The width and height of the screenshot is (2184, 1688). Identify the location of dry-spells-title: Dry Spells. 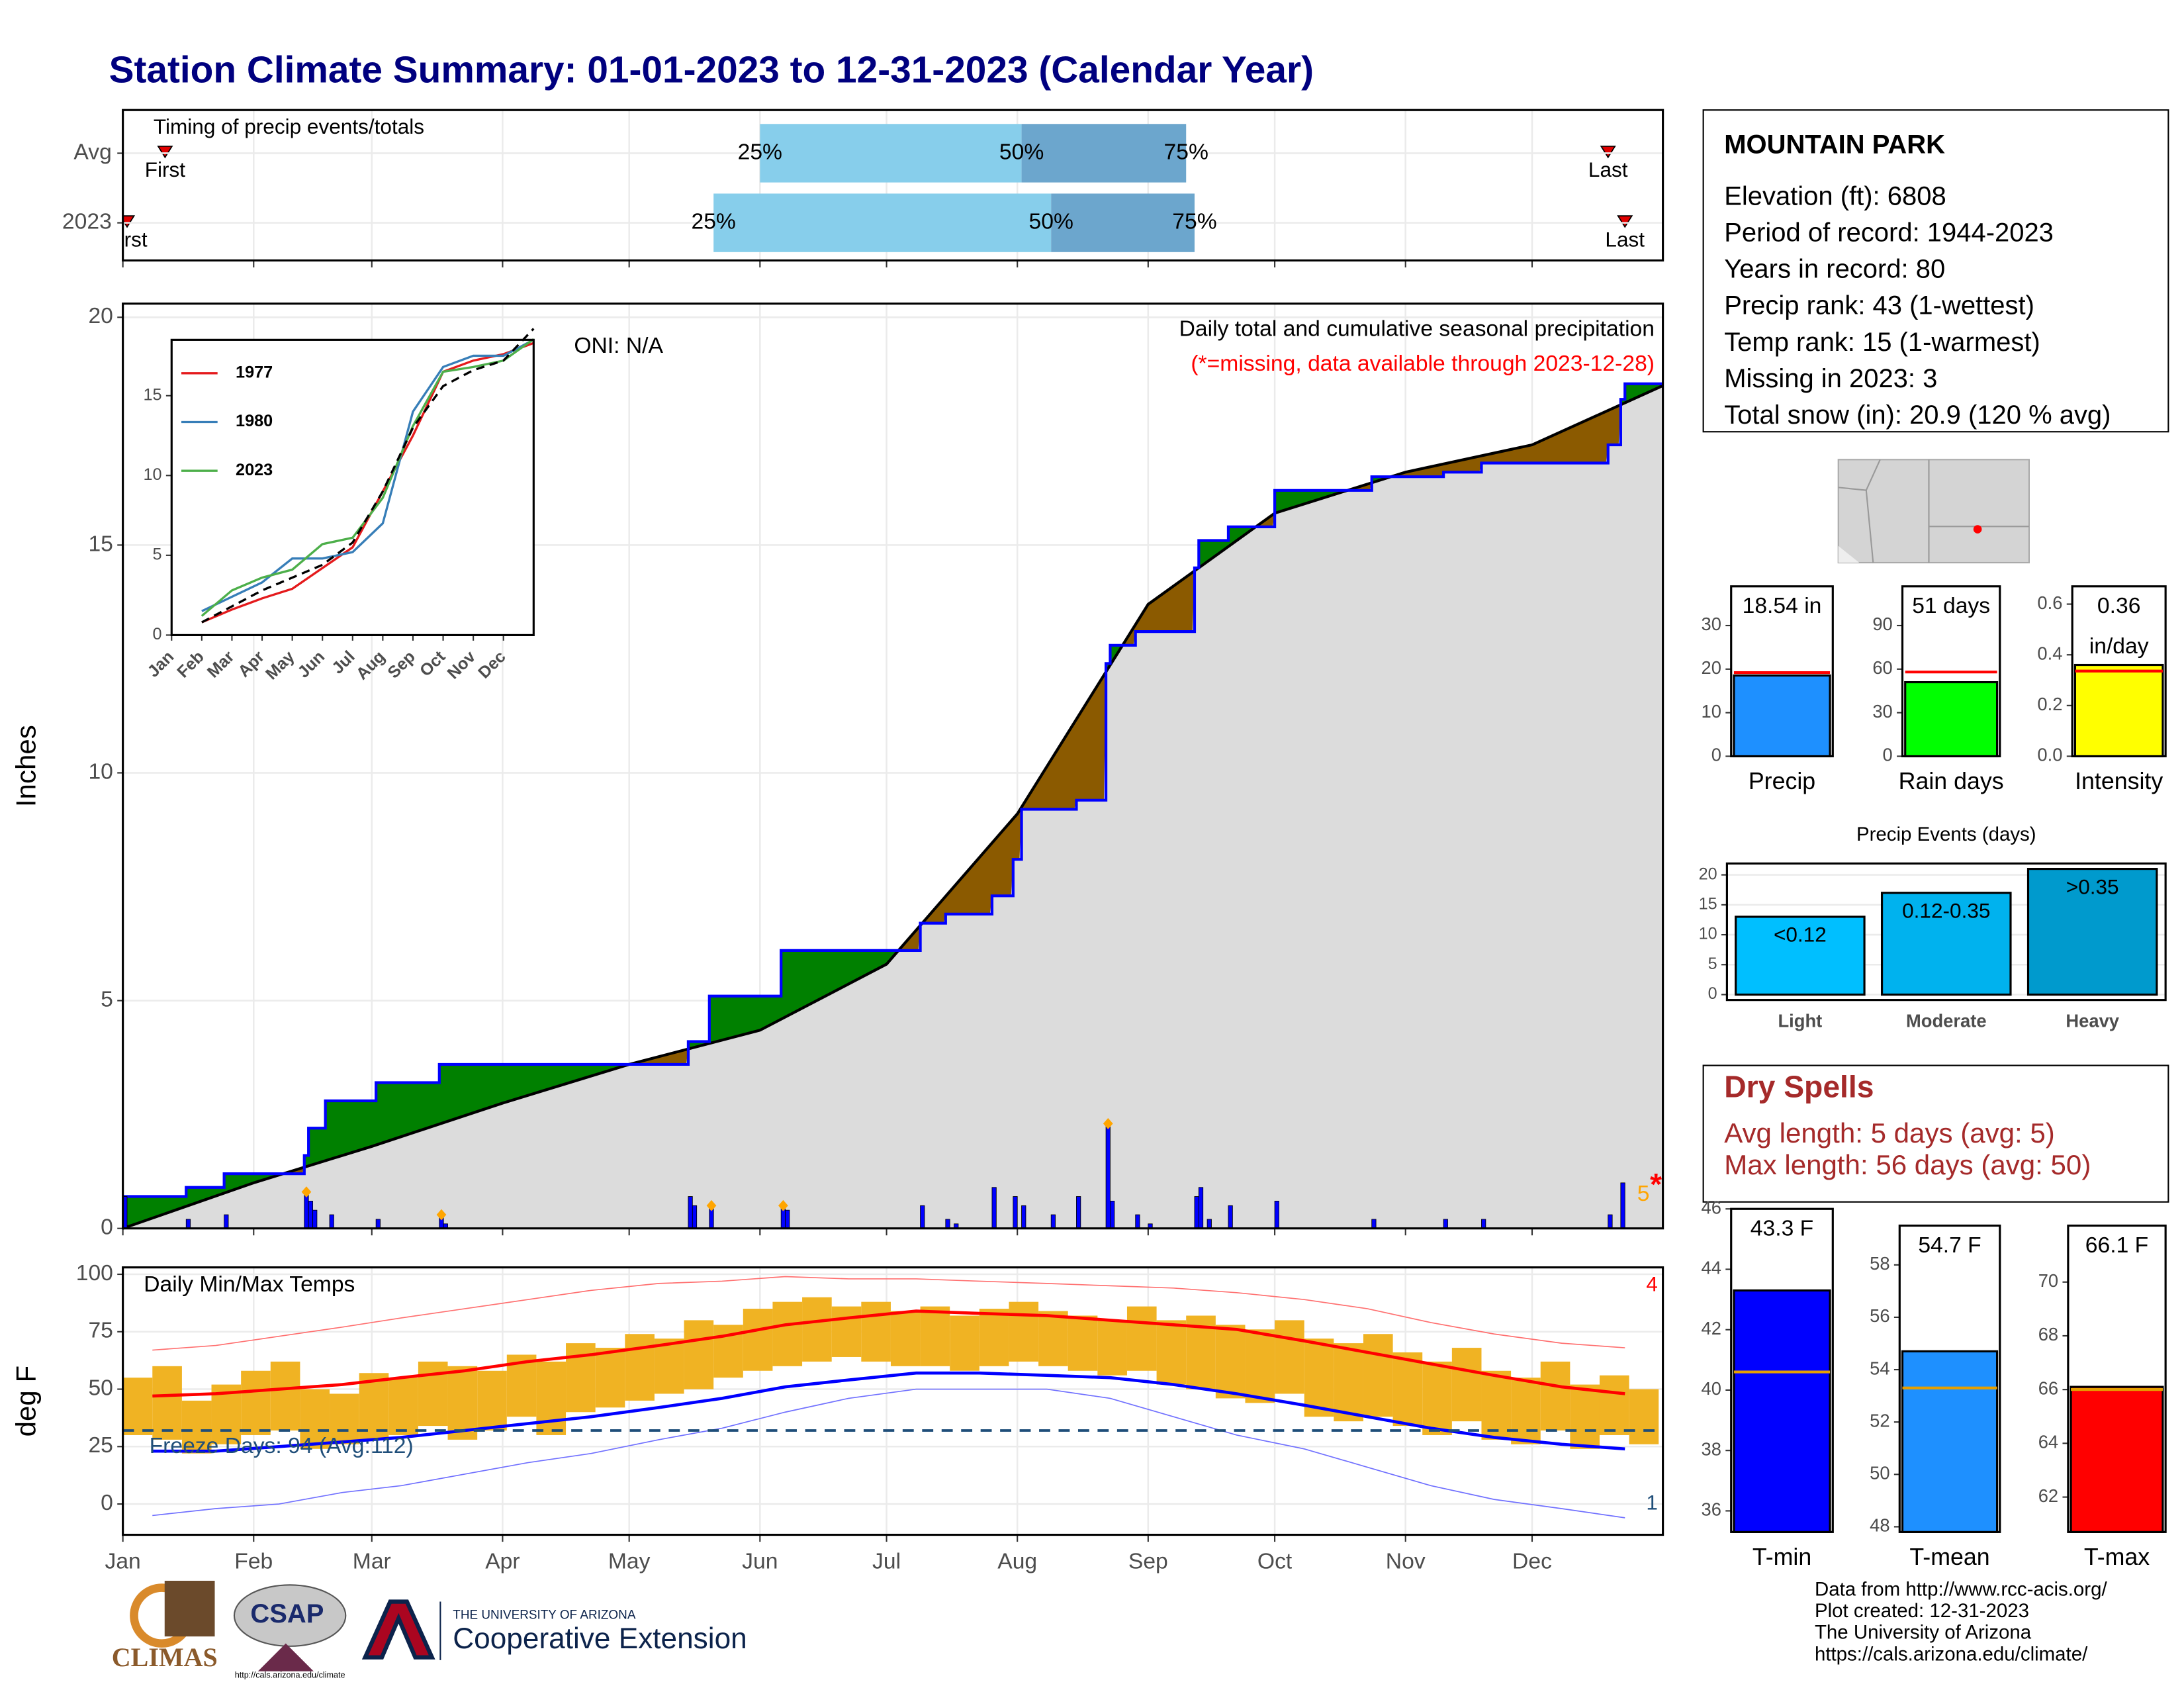
(1799, 1087).